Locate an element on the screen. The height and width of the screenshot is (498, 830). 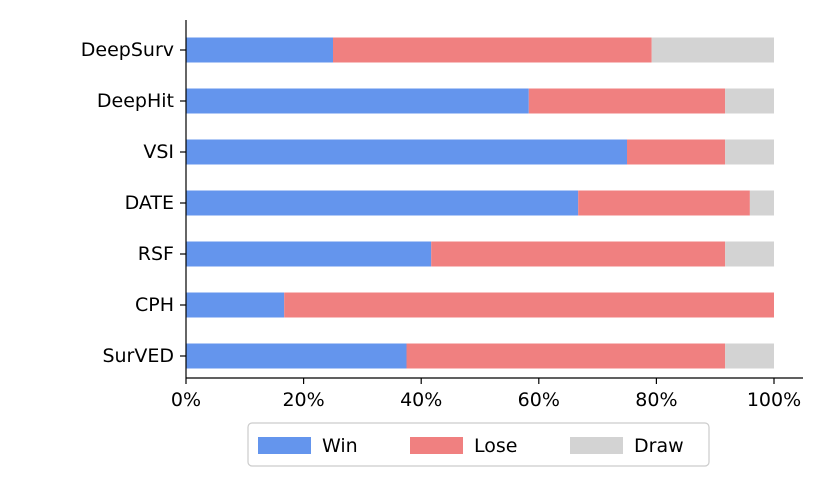
bar-win-rsf is located at coordinates (309, 254).